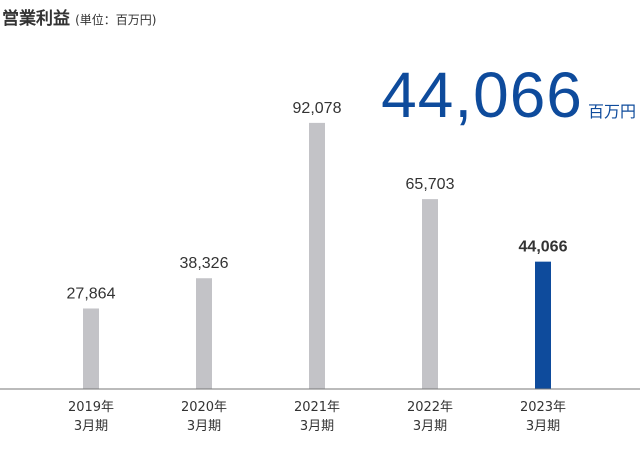 This screenshot has width=640, height=460. Describe the element at coordinates (430, 407) in the screenshot. I see `x-tick-label-3-0: 2022年` at that location.